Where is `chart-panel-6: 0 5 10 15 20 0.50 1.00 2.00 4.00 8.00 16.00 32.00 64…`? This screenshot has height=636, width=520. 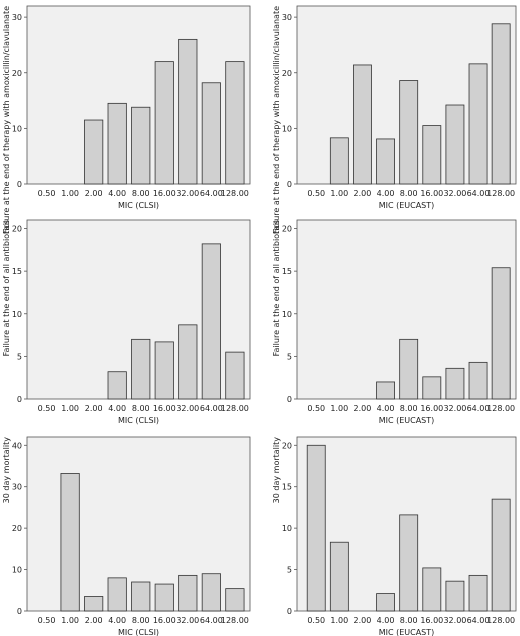
chart-panel-6: 0 5 10 15 20 0.50 1.00 2.00 4.00 8.00 16.00 32.00 64… is located at coordinates (394, 536).